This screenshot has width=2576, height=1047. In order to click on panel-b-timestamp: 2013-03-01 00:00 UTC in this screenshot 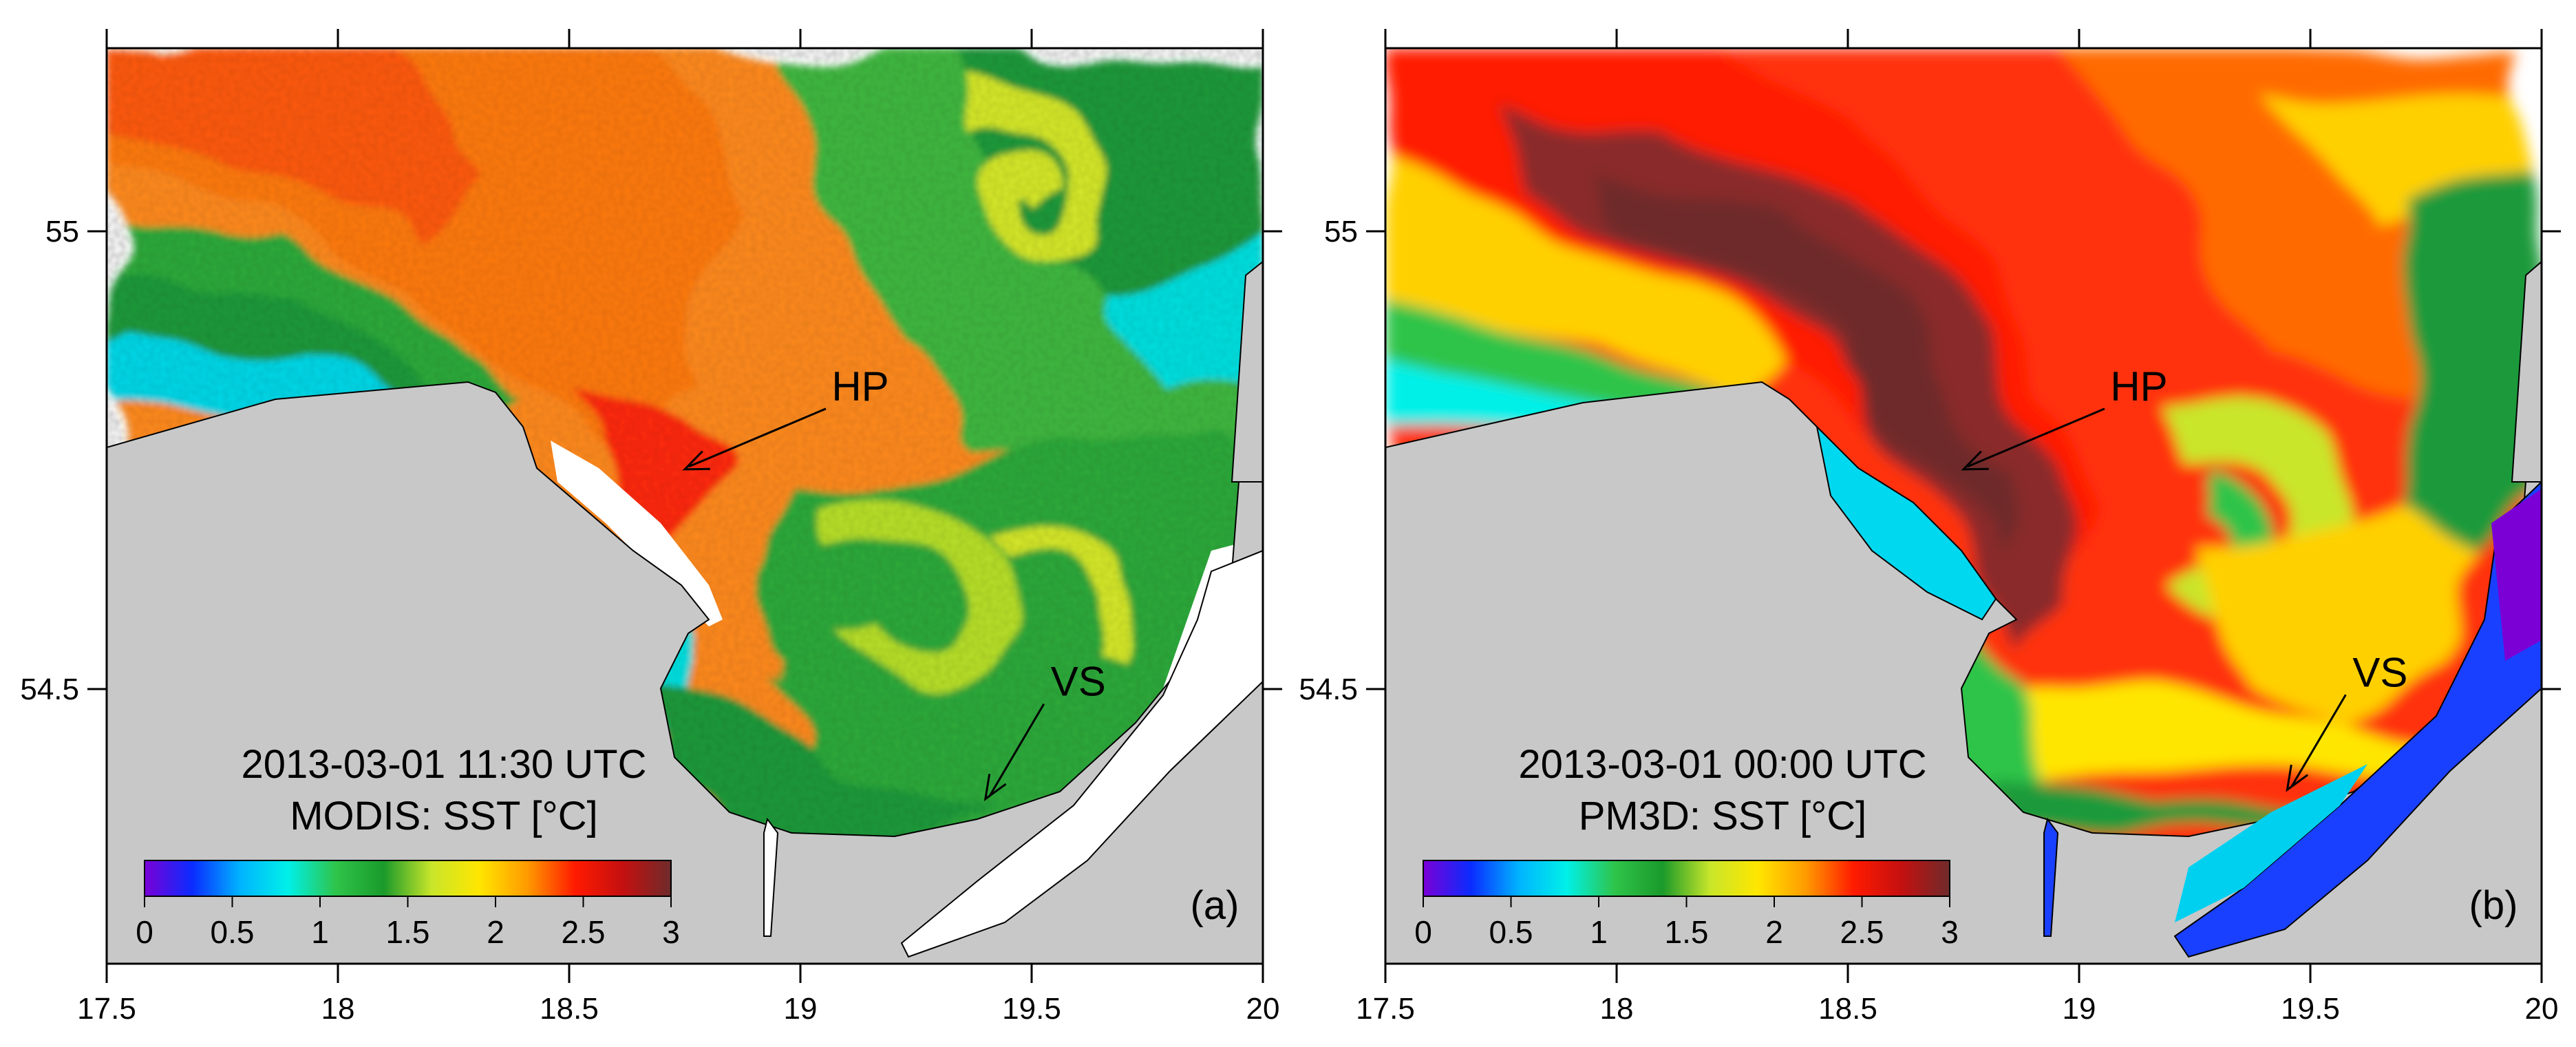, I will do `click(1722, 764)`.